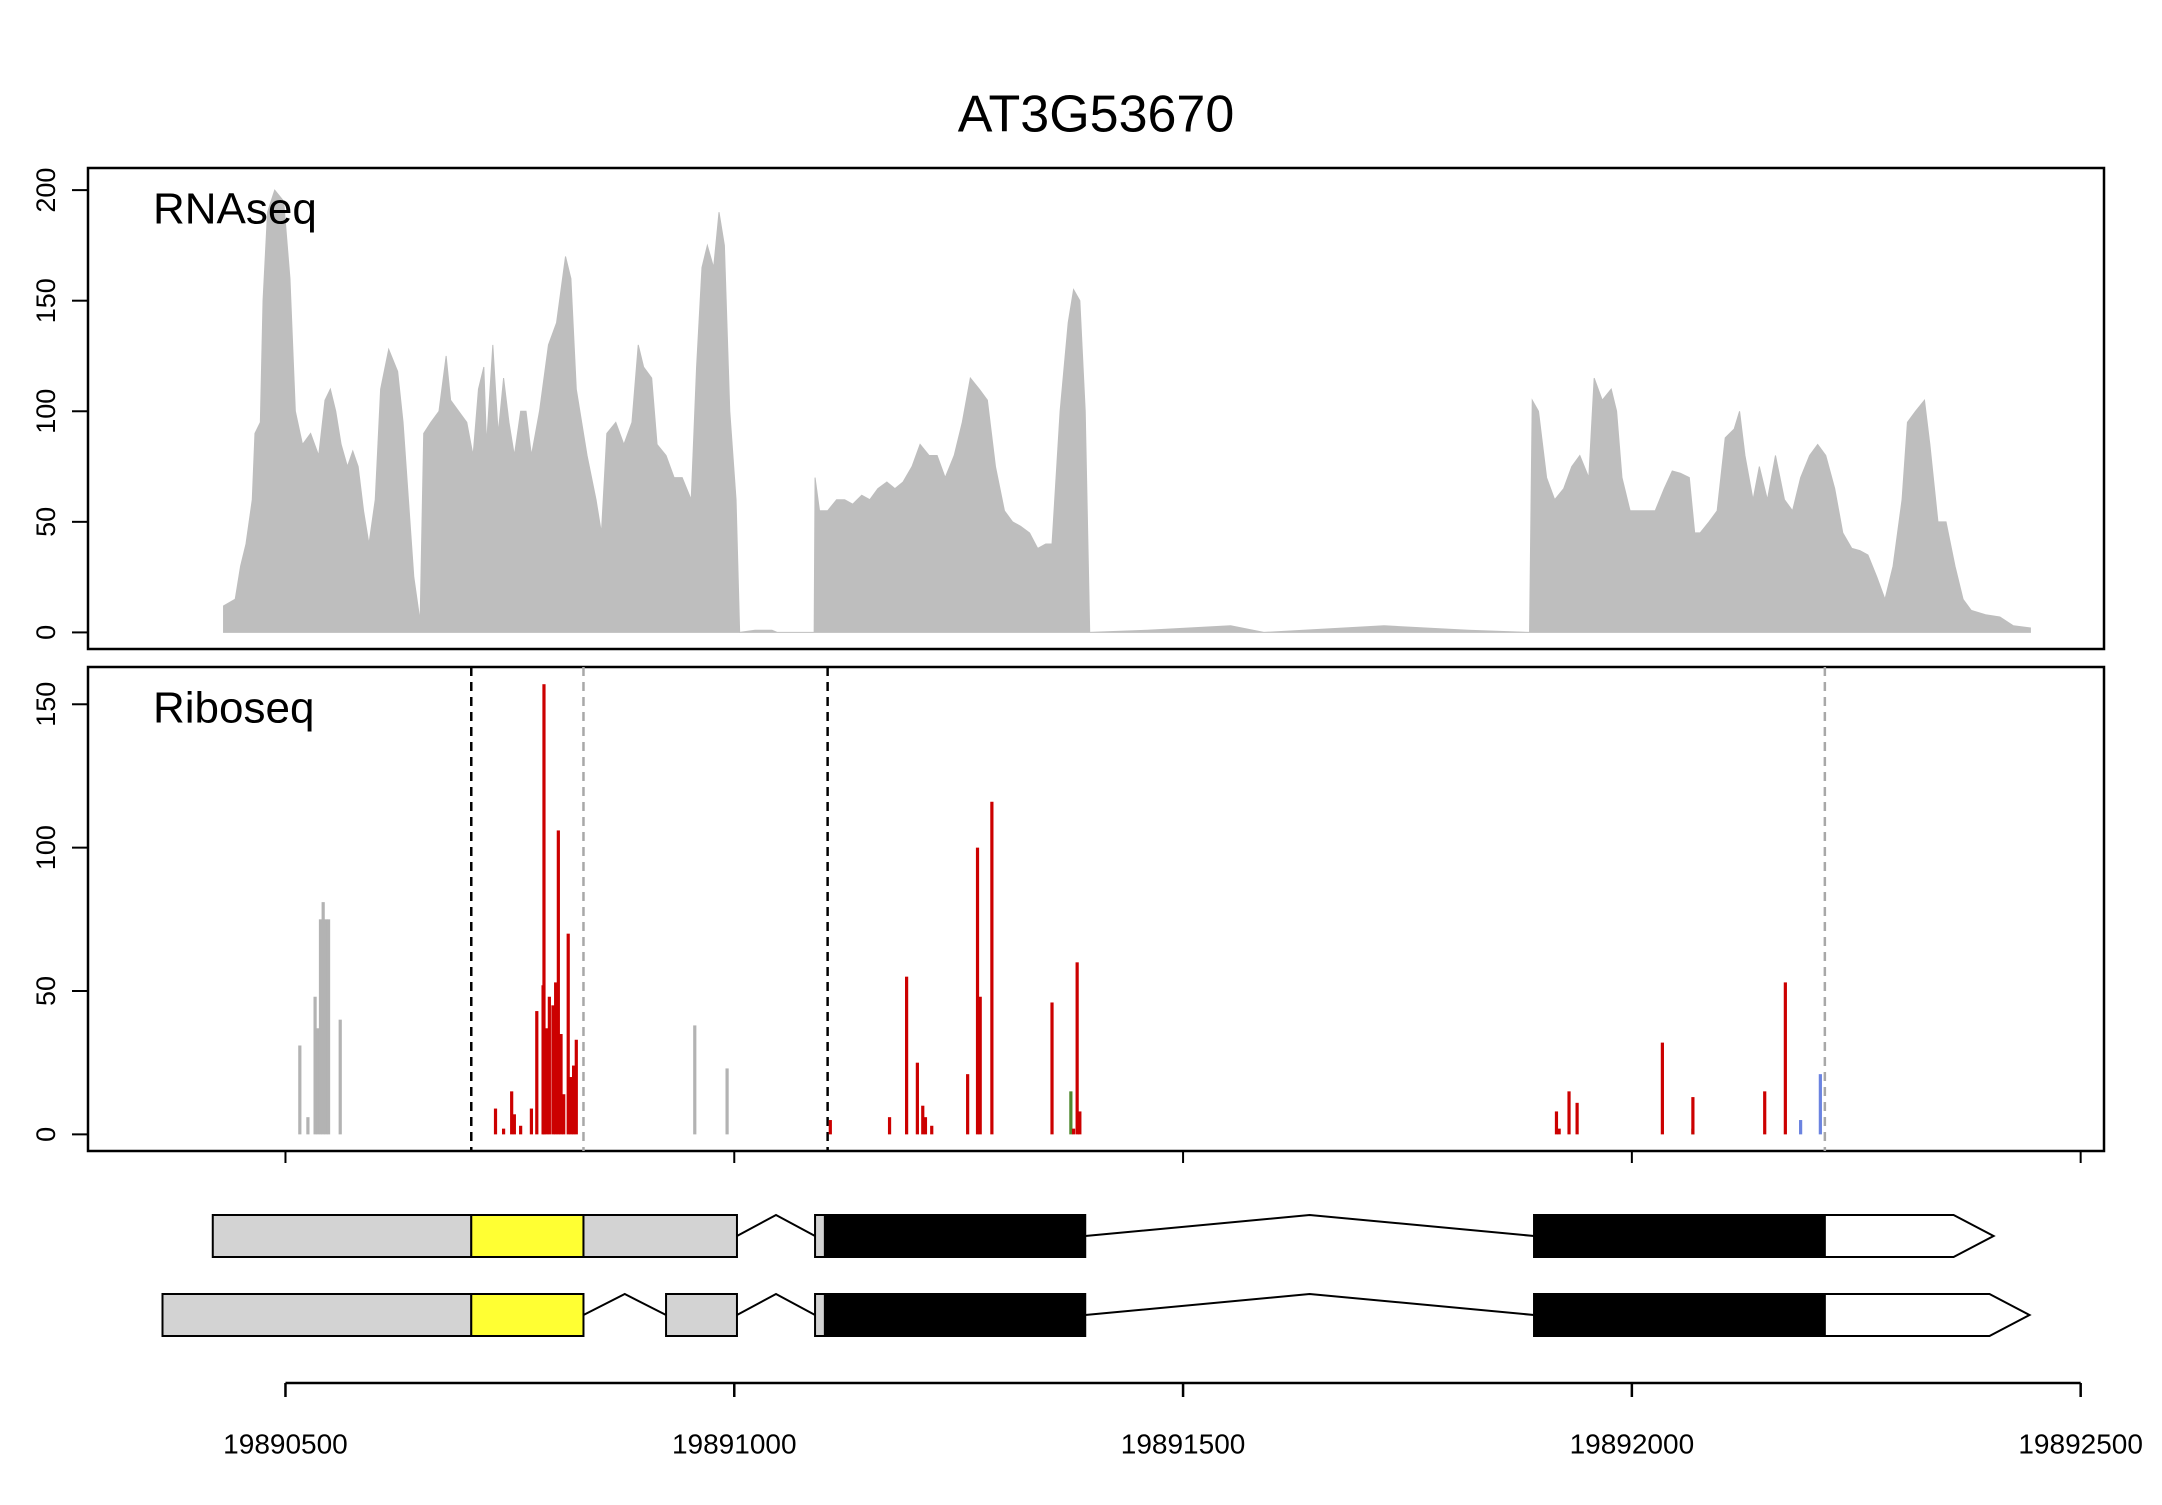 This screenshot has width=2162, height=1505. I want to click on x-tick-label: 19892000, so click(1632, 1443).